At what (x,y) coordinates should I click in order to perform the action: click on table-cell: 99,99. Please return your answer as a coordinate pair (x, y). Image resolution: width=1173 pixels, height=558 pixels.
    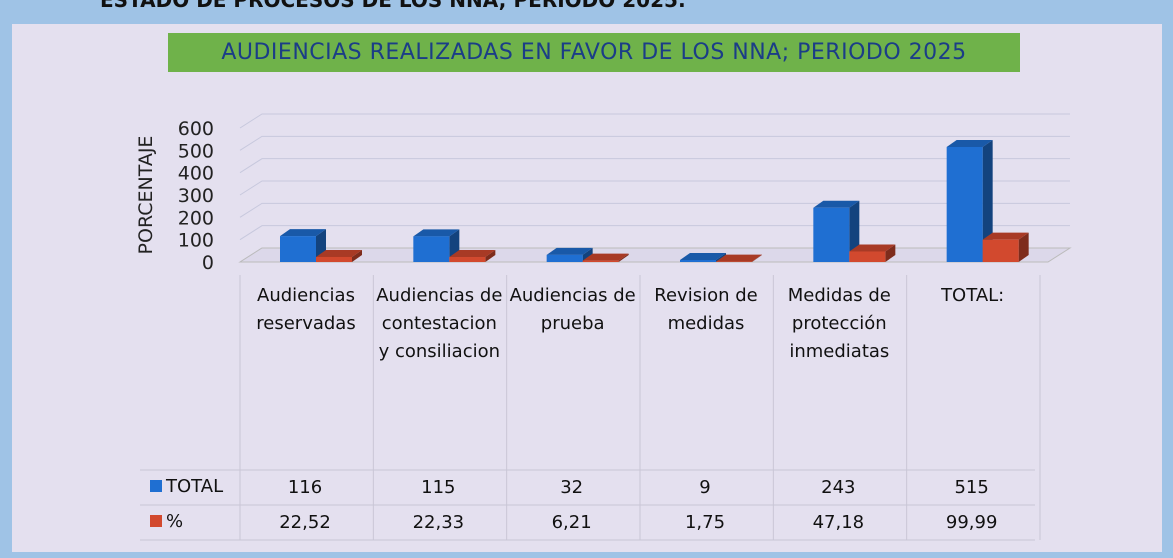
    Looking at the image, I should click on (971, 522).